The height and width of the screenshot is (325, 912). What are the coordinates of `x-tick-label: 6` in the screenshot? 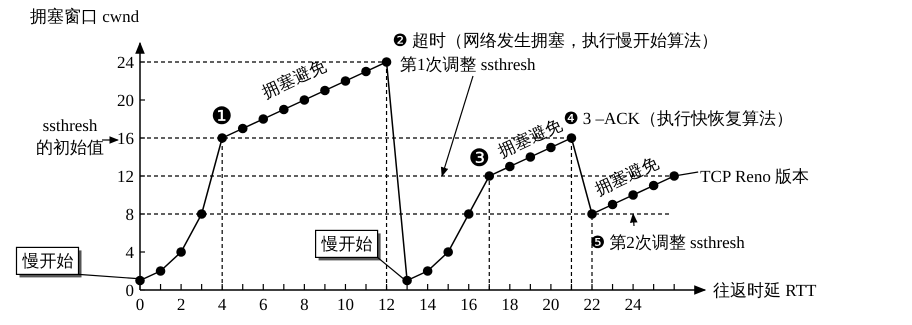 It's located at (263, 304).